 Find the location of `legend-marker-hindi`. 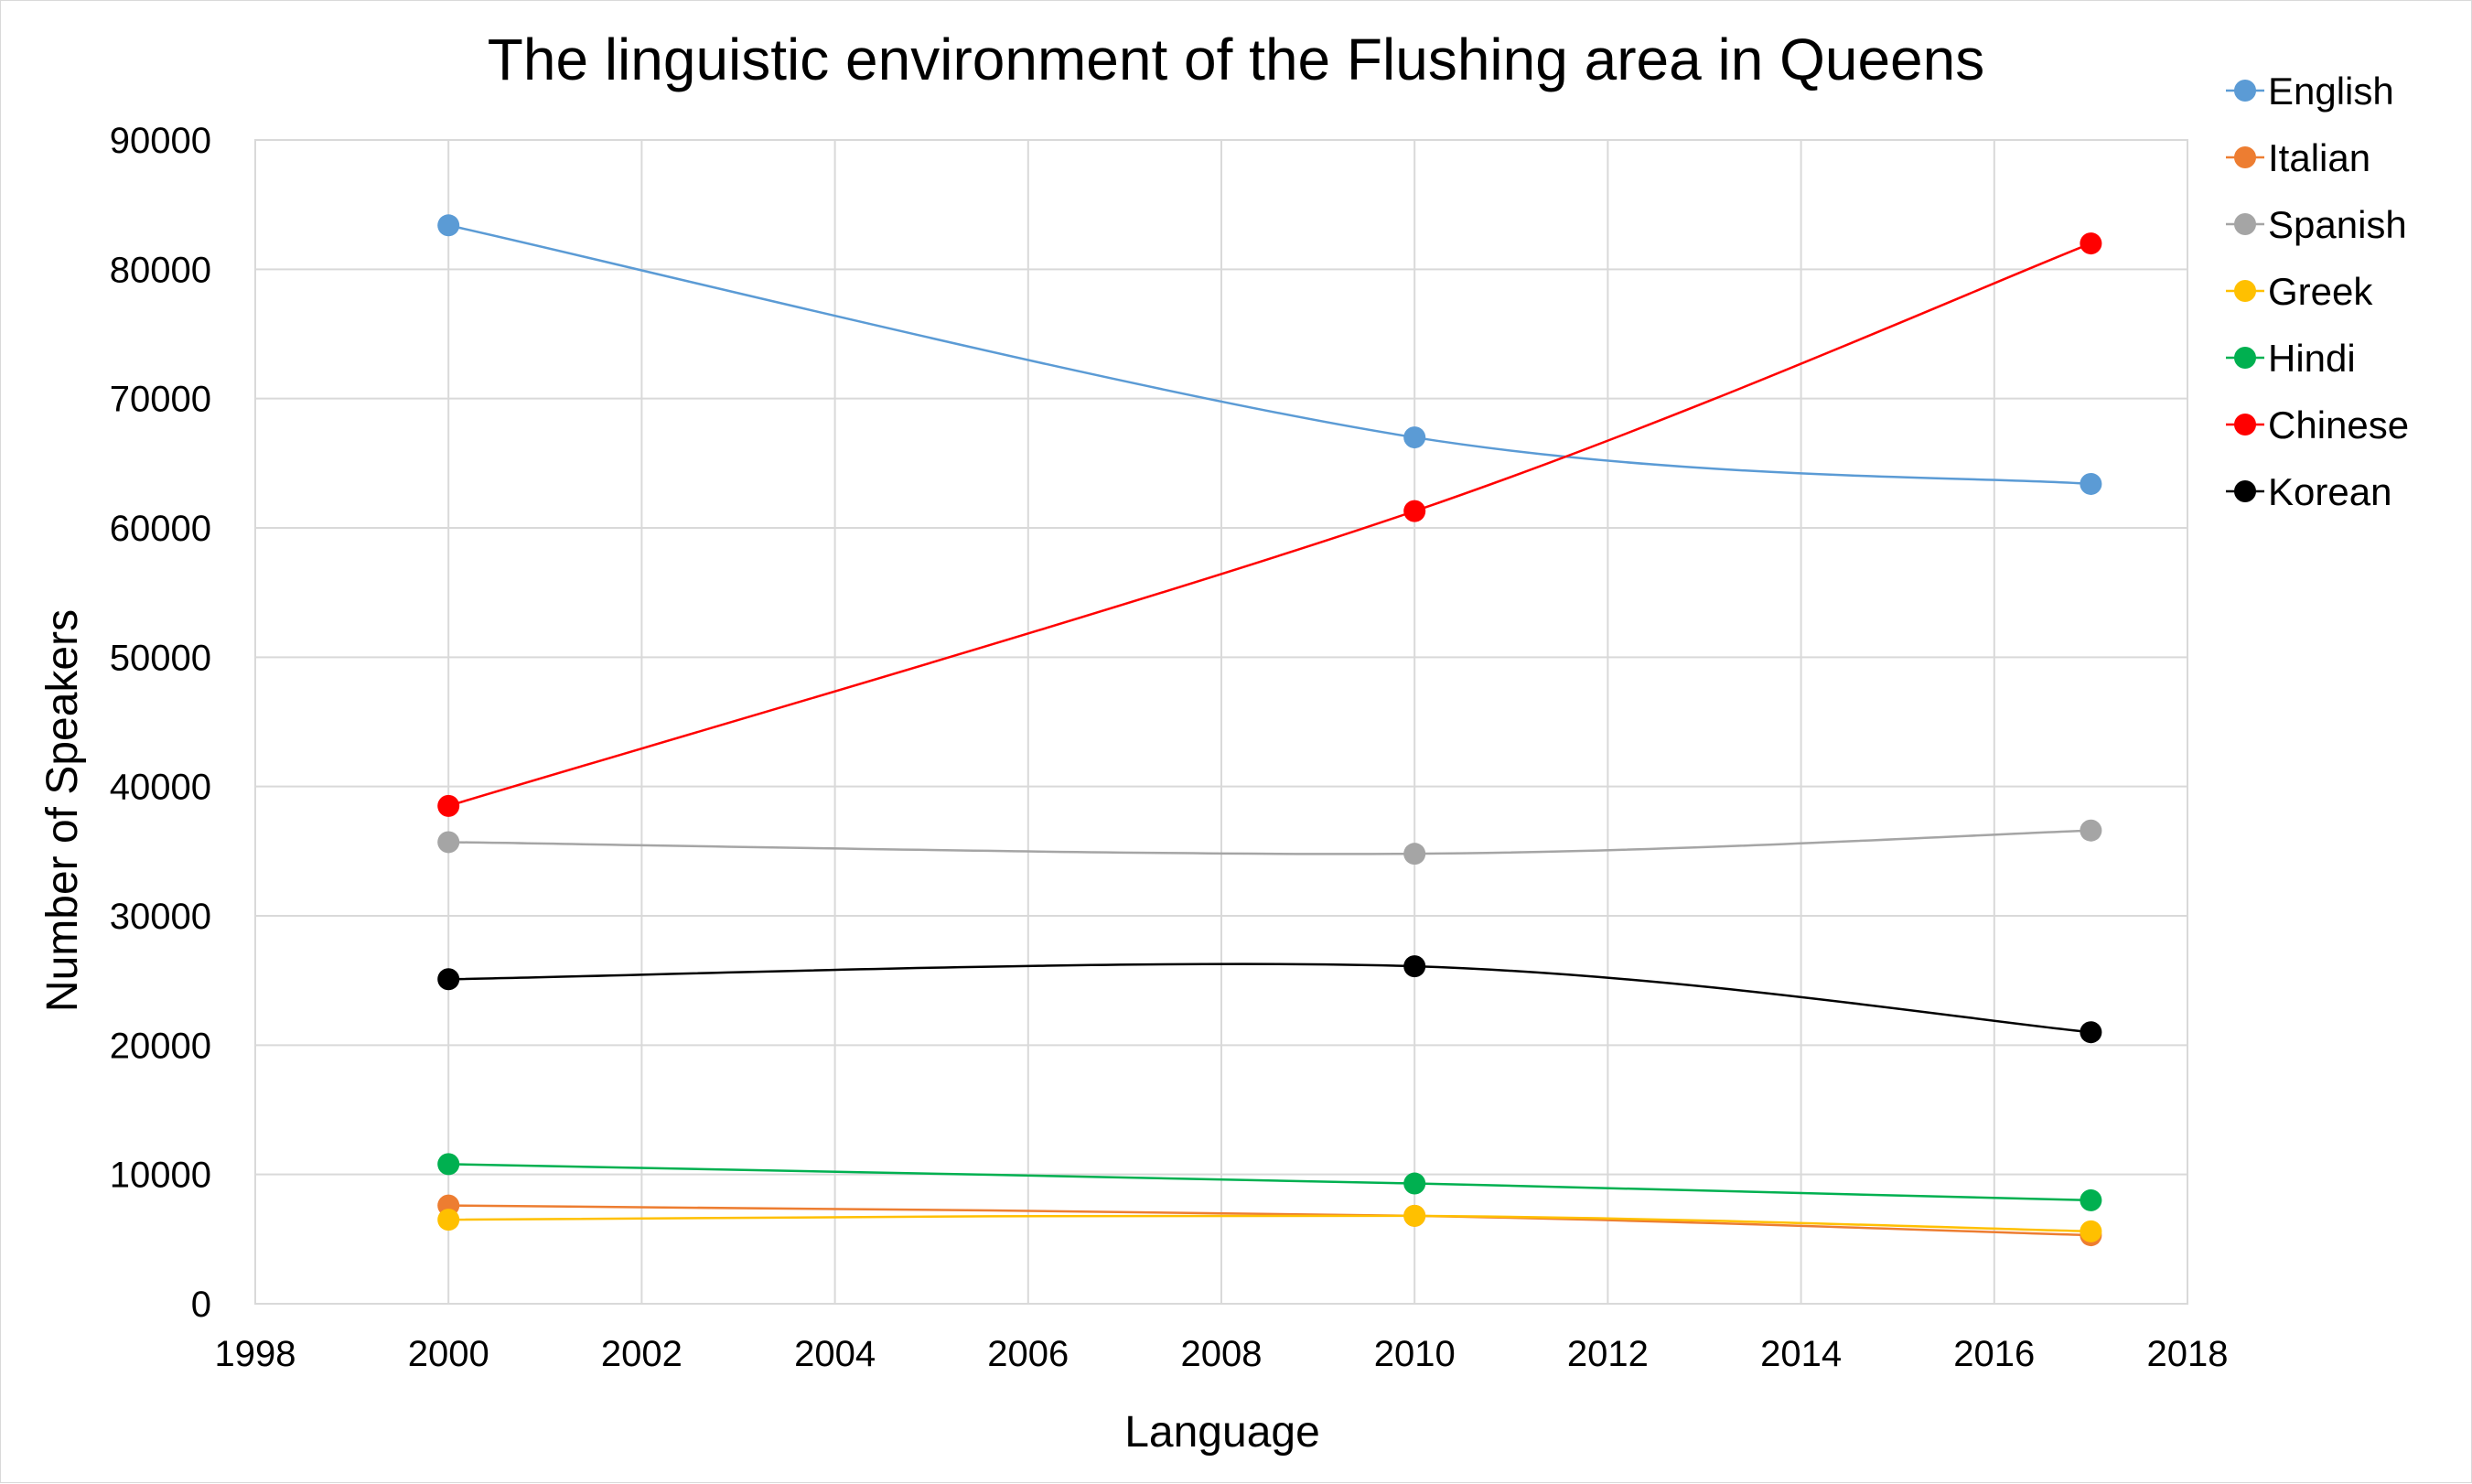

legend-marker-hindi is located at coordinates (2245, 358).